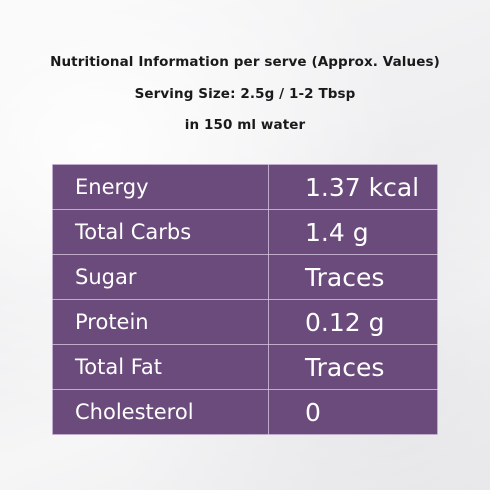 Image resolution: width=490 pixels, height=490 pixels. I want to click on table-row-total-fat: Total Fat Traces, so click(245, 367).